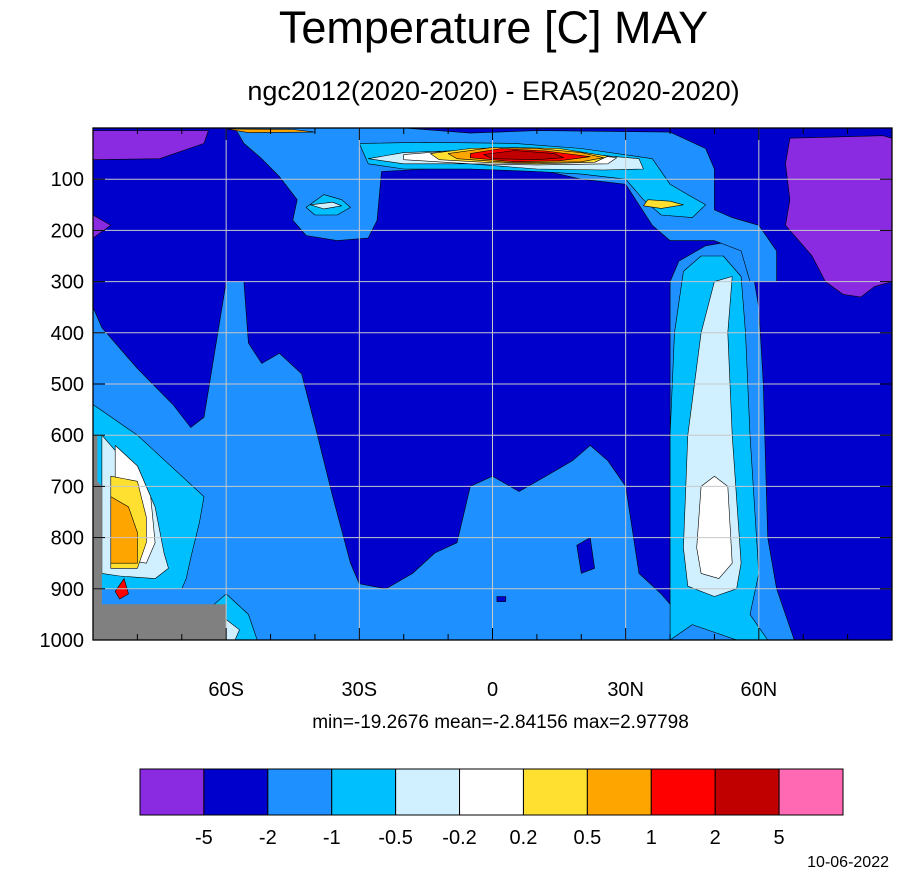  I want to click on y-tick-label: 800, so click(67, 539).